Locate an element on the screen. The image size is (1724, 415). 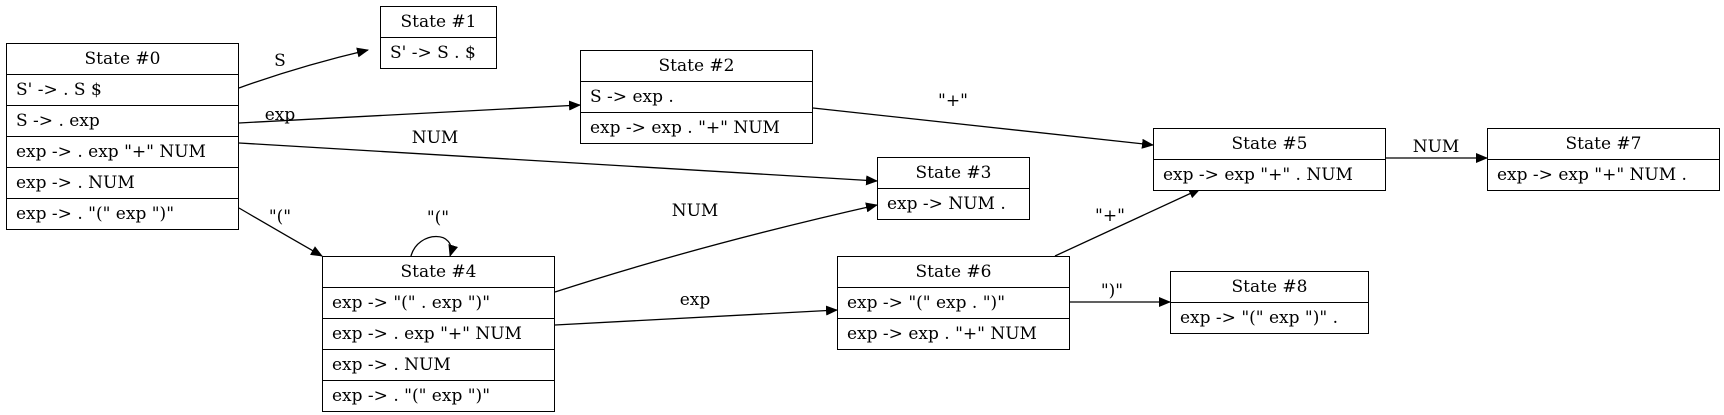
state-item: S' -> S . $ is located at coordinates (438, 52).